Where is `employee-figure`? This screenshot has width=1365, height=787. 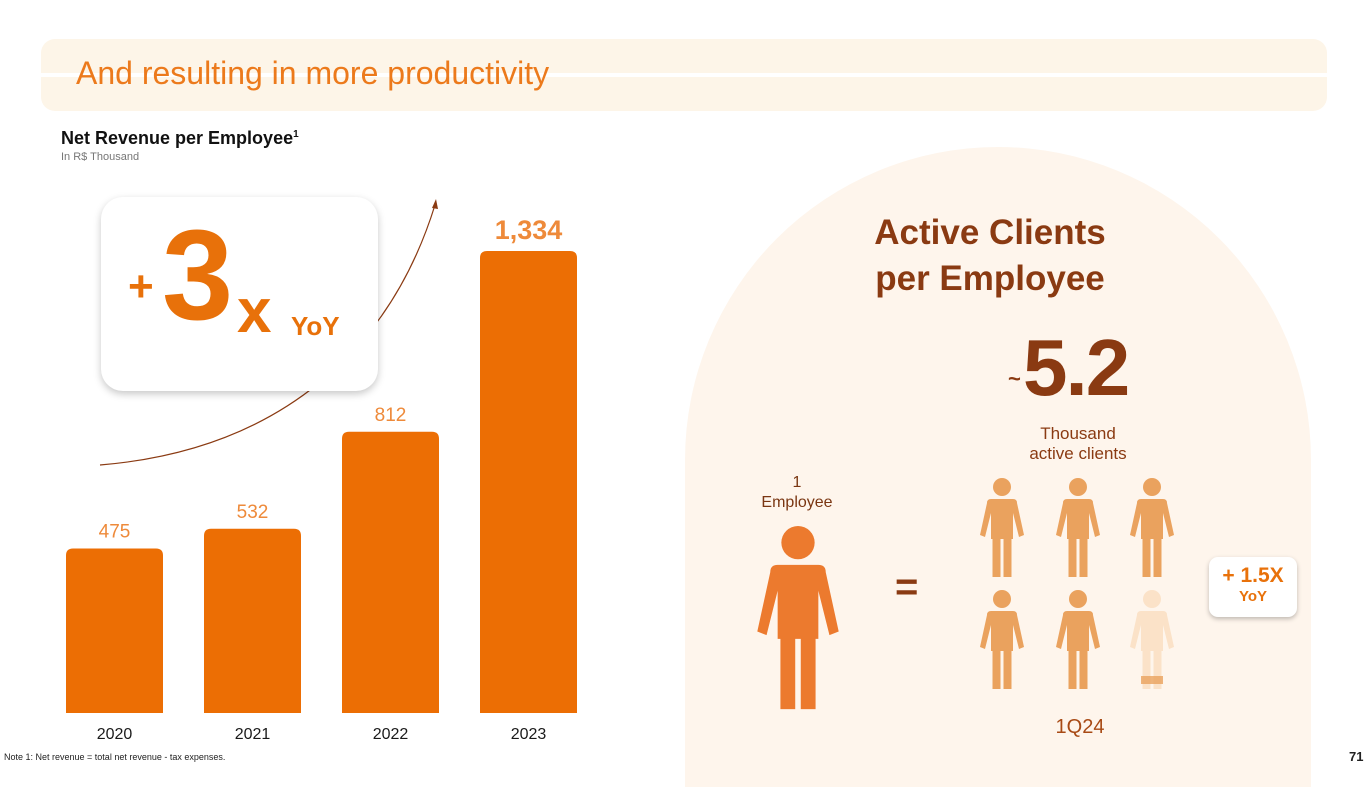 employee-figure is located at coordinates (798, 618).